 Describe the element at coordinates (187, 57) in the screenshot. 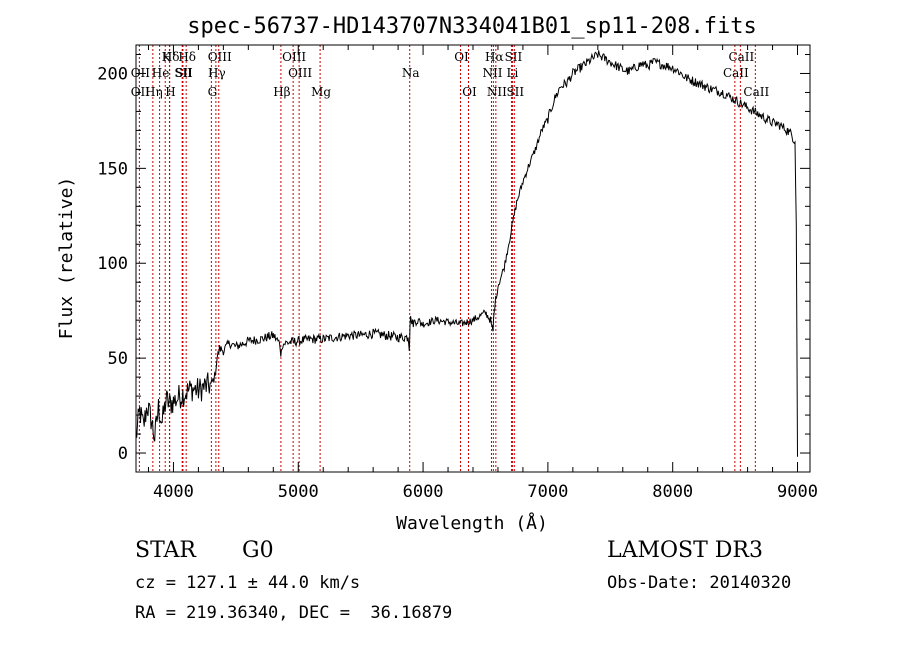

I see `line-label-8: Hδ` at that location.